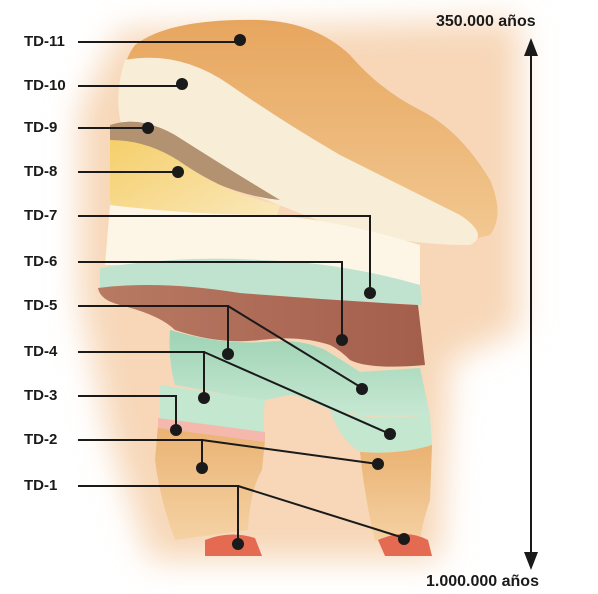  Describe the element at coordinates (41, 485) in the screenshot. I see `label-td1: TD-1` at that location.